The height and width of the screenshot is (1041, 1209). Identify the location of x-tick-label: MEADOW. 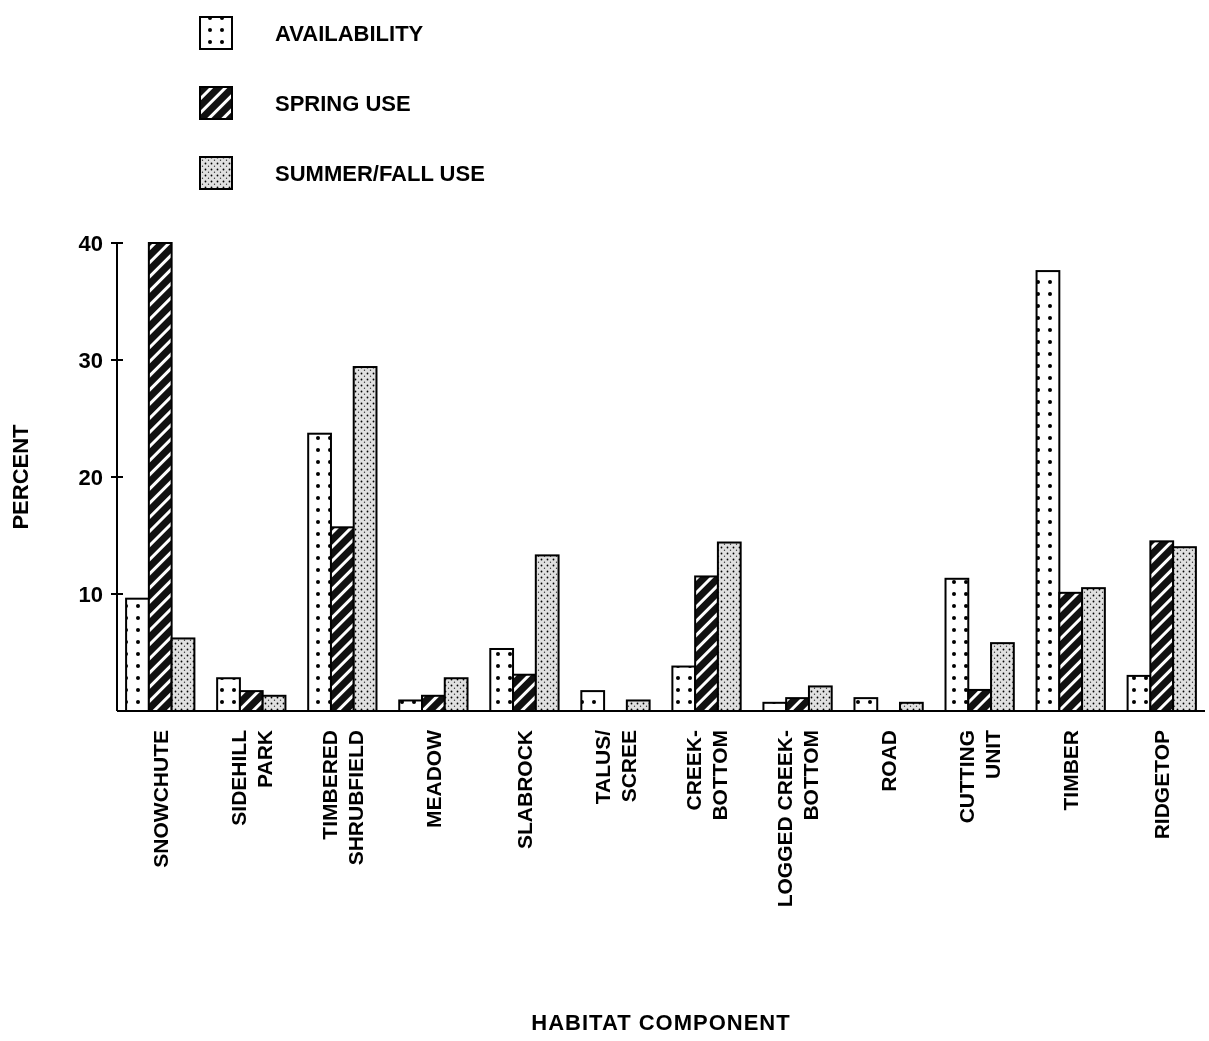
(433, 778).